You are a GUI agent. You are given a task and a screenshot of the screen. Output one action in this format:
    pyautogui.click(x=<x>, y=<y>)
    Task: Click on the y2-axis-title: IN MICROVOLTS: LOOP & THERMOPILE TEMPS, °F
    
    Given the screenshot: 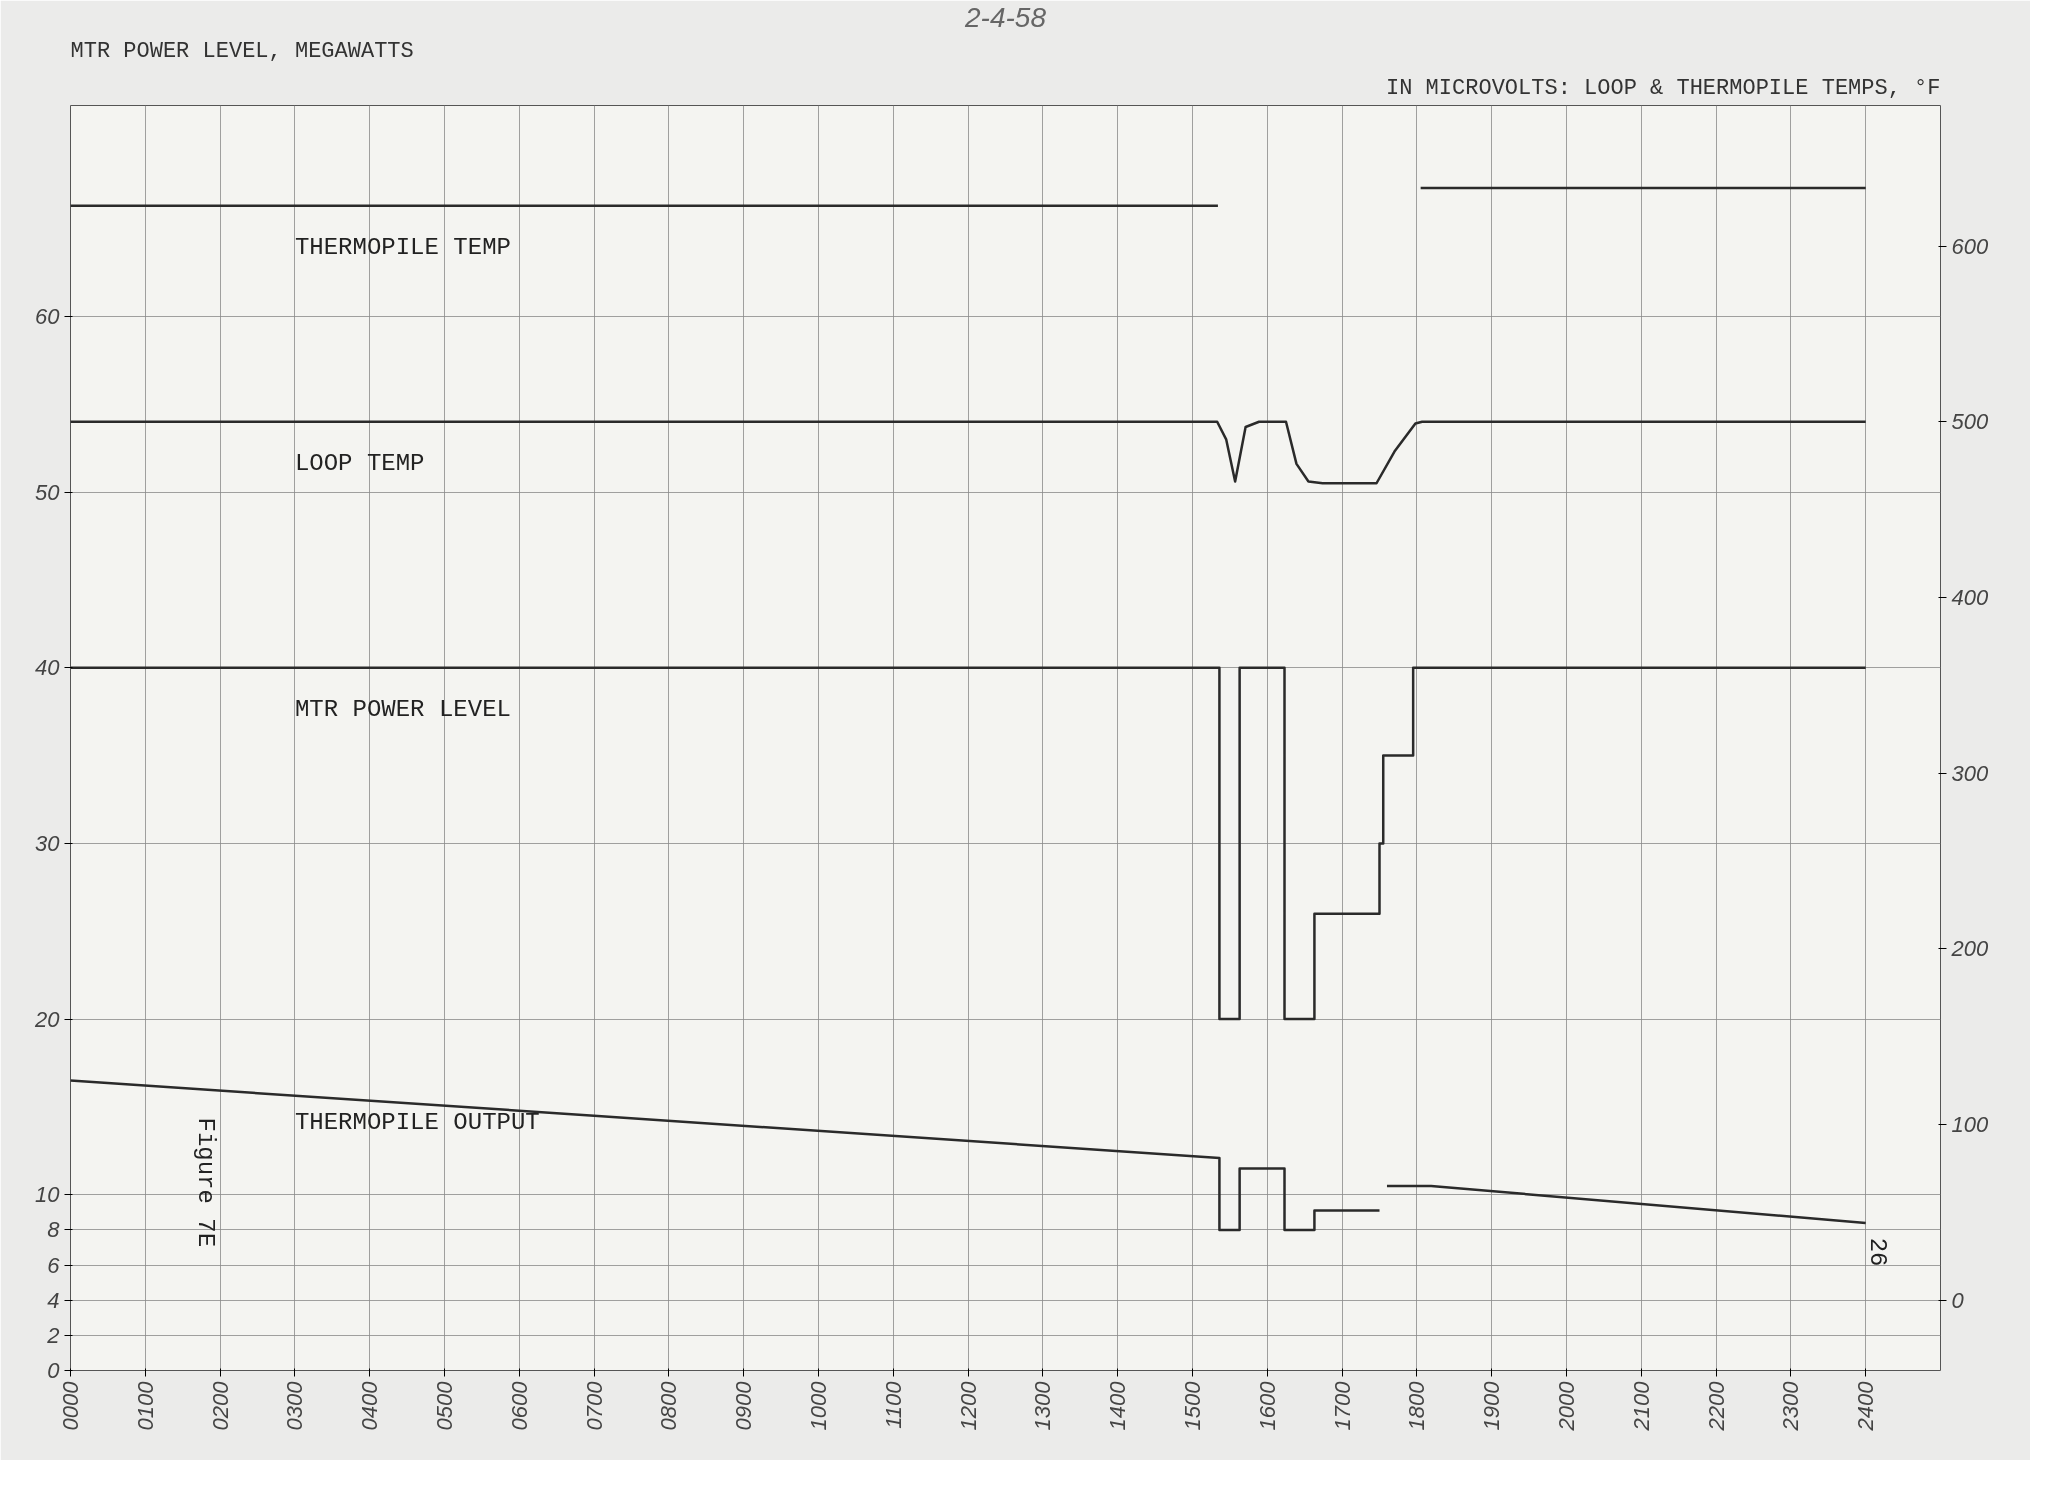 What is the action you would take?
    pyautogui.click(x=1663, y=88)
    